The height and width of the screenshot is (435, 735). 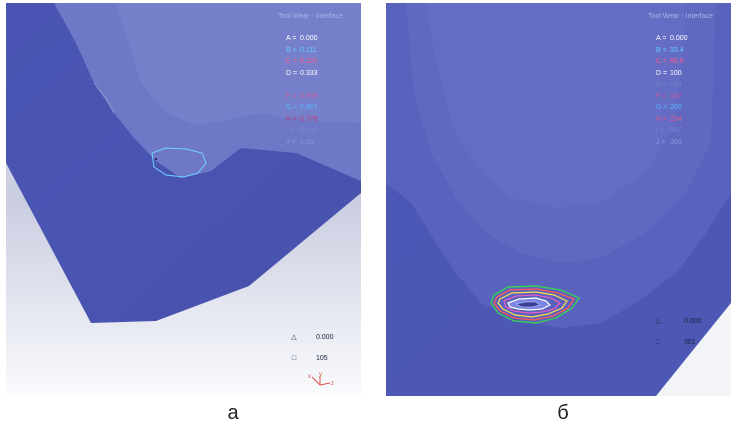 I want to click on legend-value: 300, so click(x=676, y=142).